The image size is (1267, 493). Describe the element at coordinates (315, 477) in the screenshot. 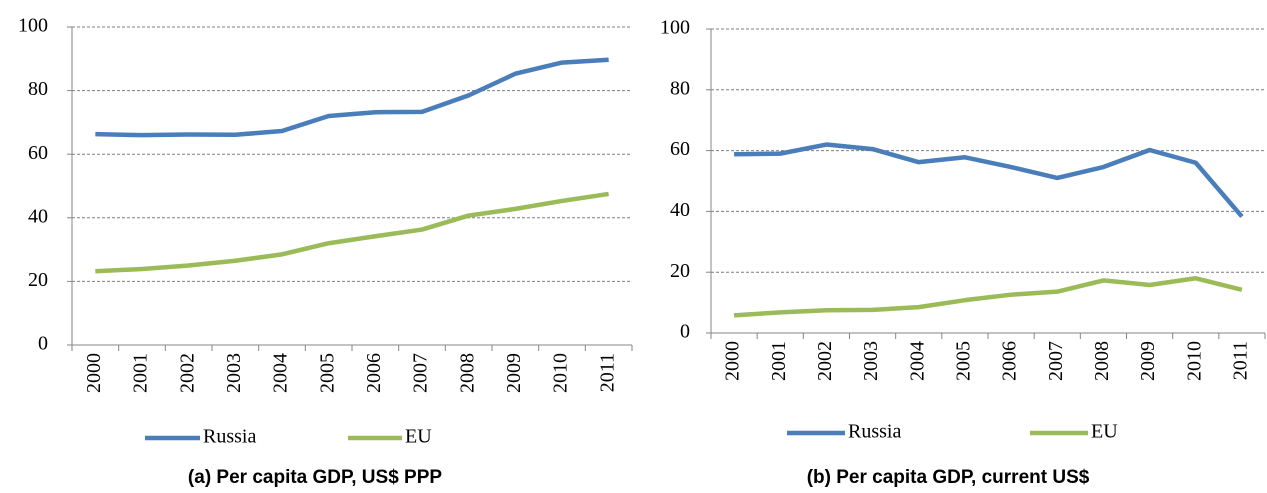

I see `chart-title: (a) Per capita GDP, US$ PPP` at that location.